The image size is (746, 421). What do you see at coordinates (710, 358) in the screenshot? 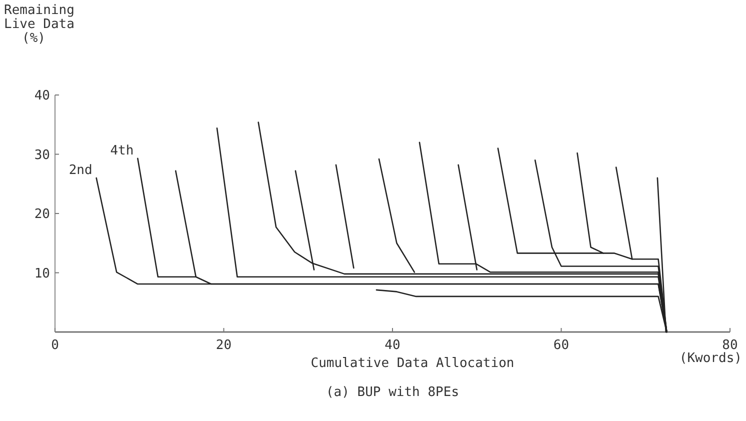
I see `text: (Kwords)` at bounding box center [710, 358].